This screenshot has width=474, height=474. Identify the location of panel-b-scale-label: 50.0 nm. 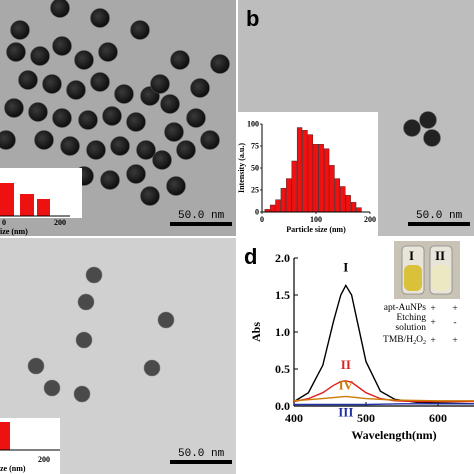
(439, 216).